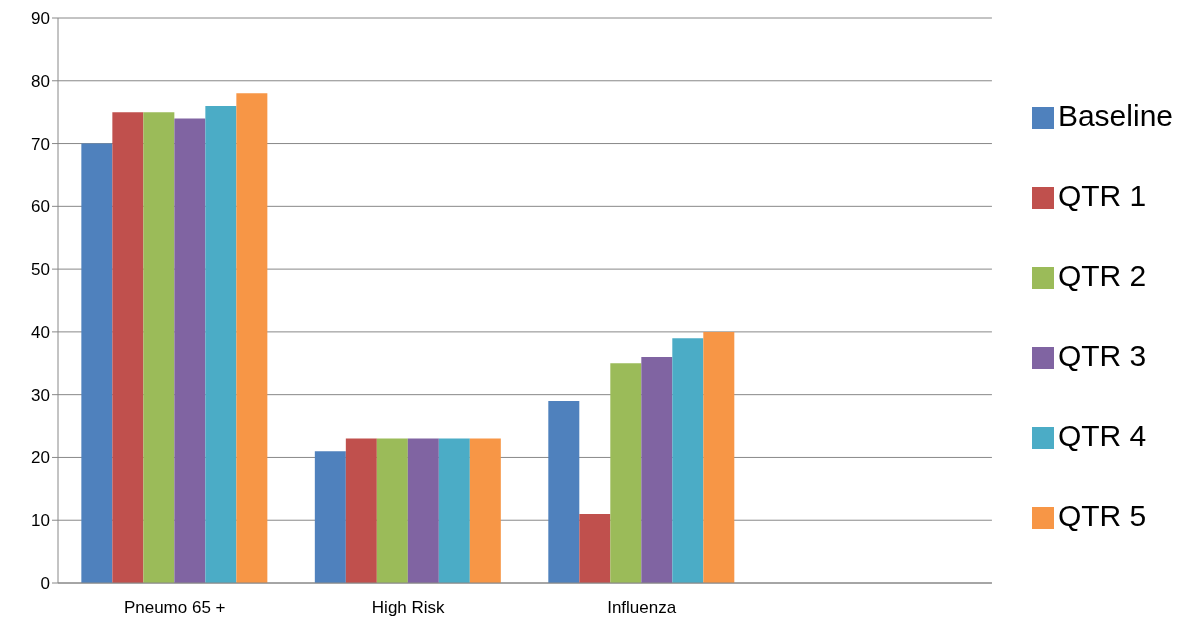 This screenshot has height=632, width=1201. Describe the element at coordinates (1102, 195) in the screenshot. I see `legend-label: QTR 1` at that location.